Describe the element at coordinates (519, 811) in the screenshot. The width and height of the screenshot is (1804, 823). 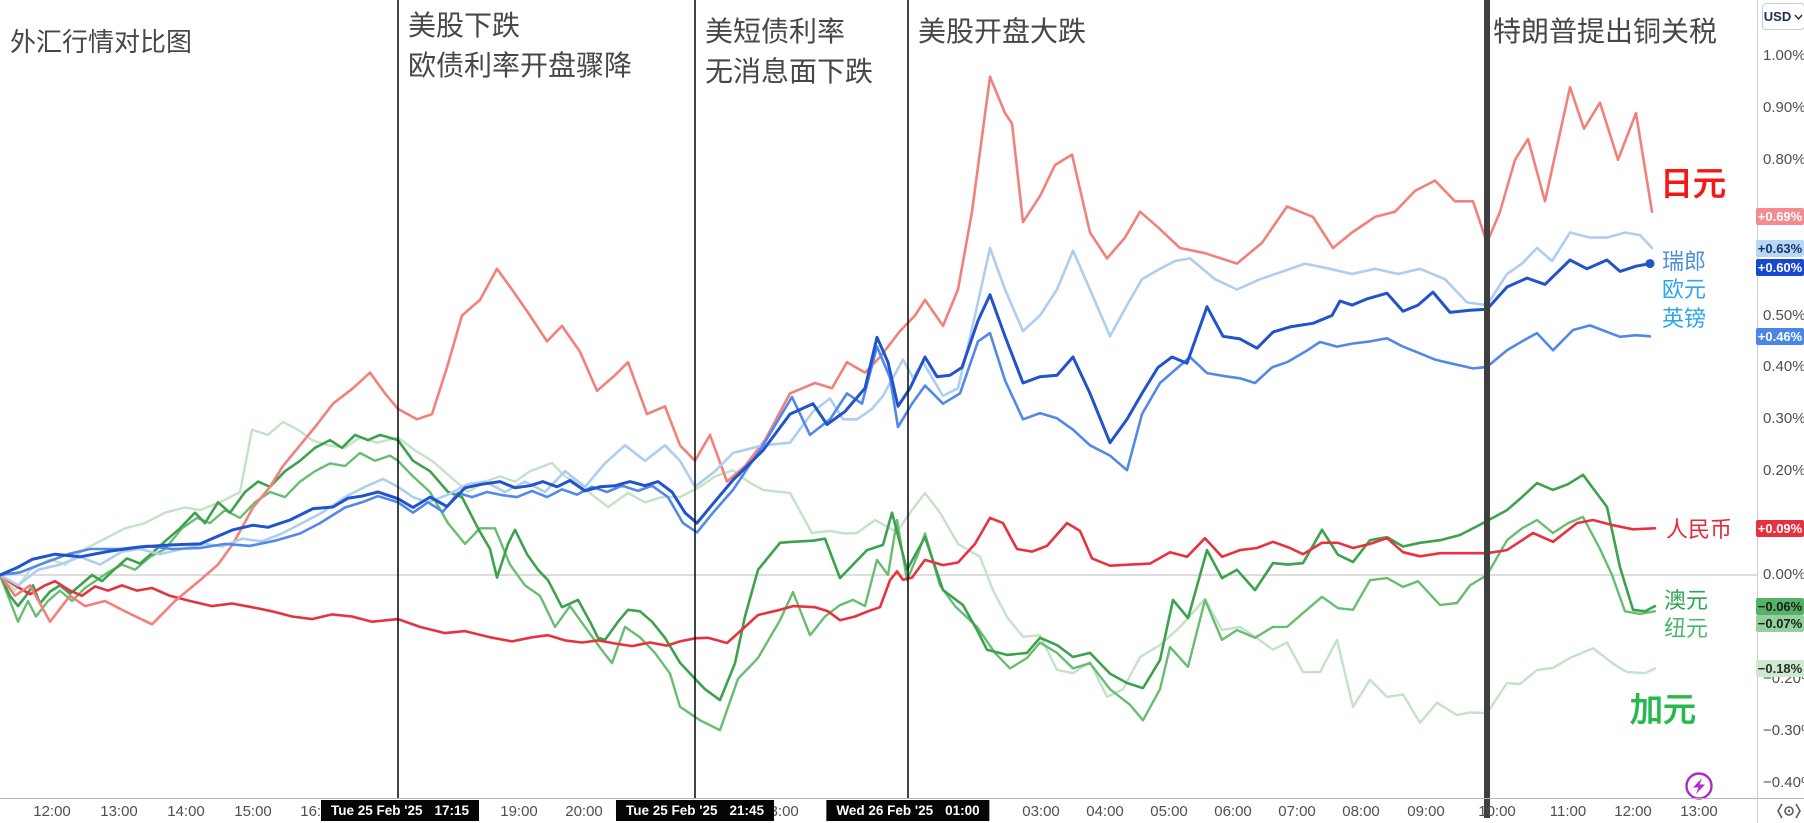
I see `time-axis-label: 19:00` at that location.